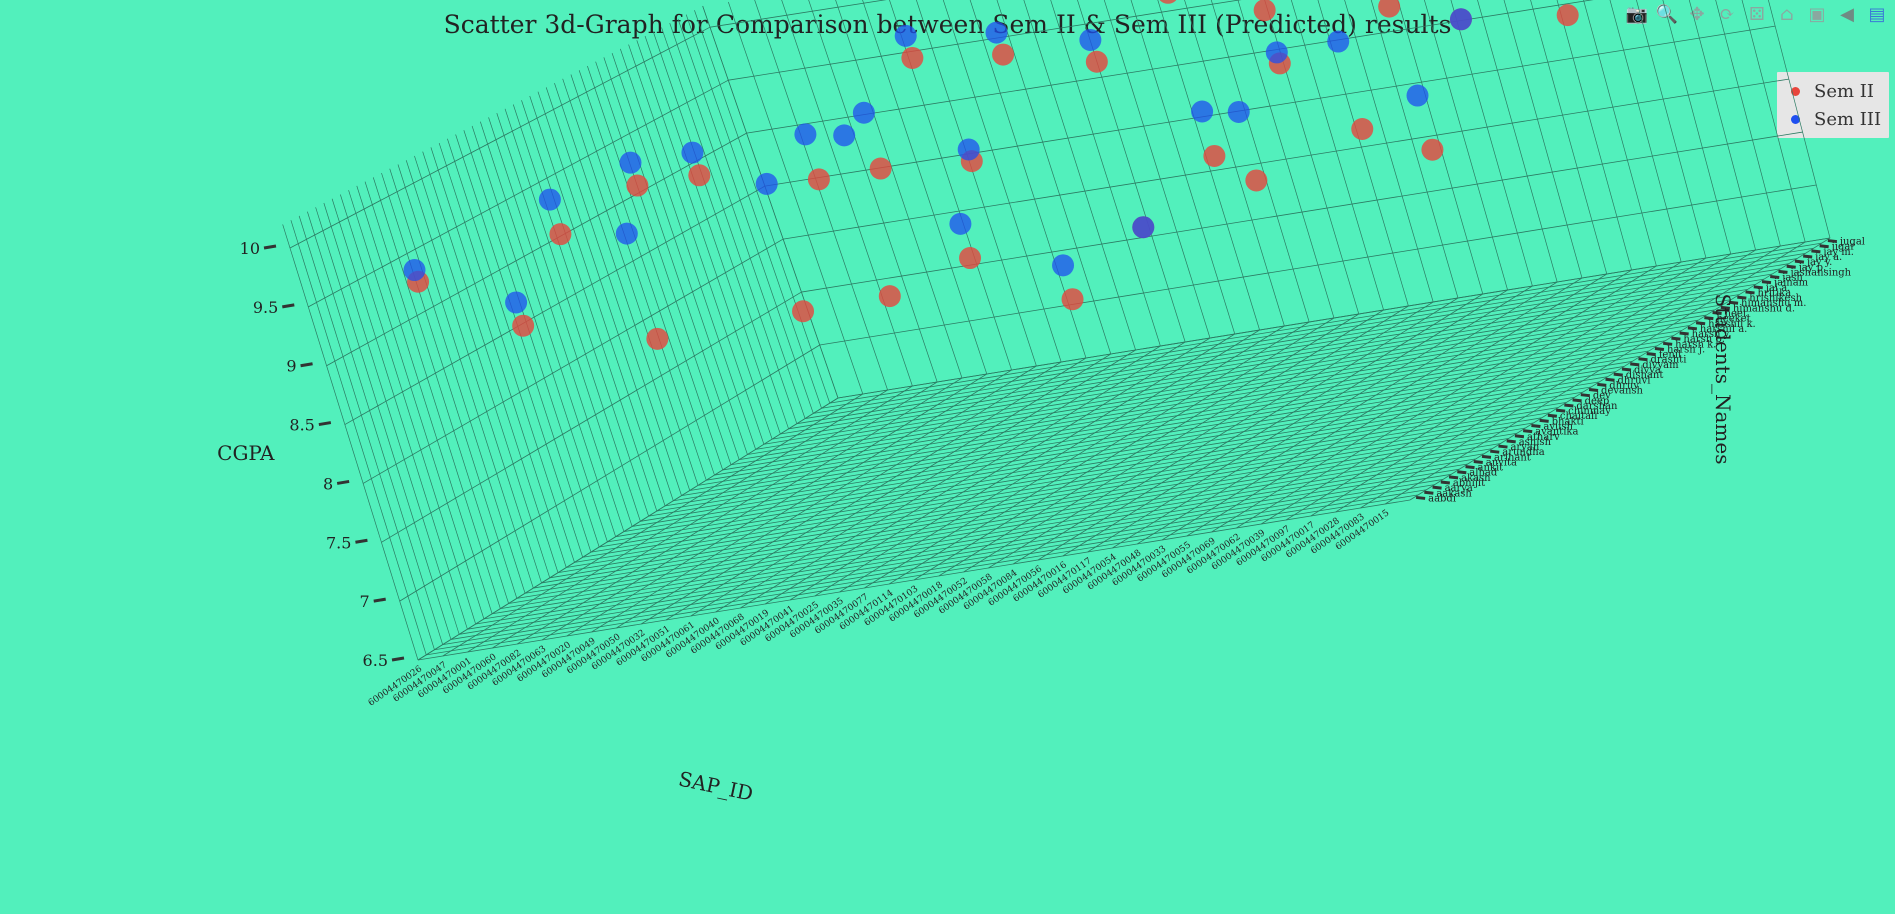  What do you see at coordinates (1832, 91) in the screenshot?
I see `legend-item-sem2: Sem II` at bounding box center [1832, 91].